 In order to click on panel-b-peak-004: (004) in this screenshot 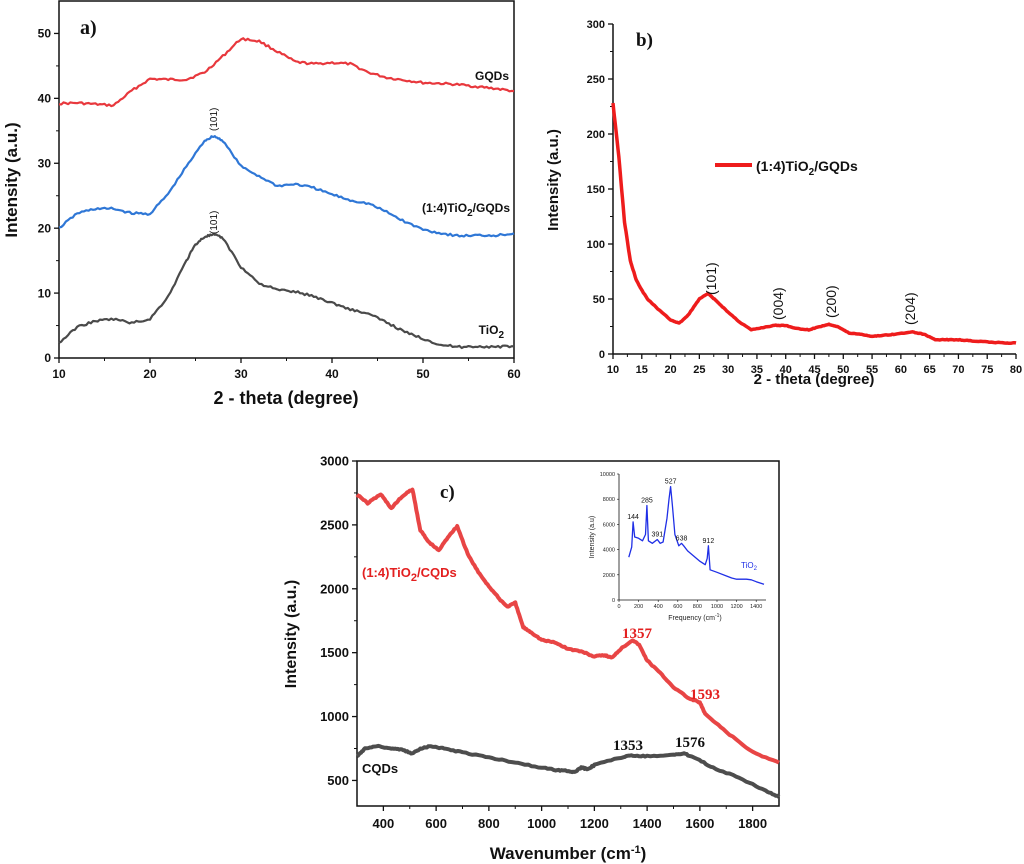, I will do `click(778, 303)`.